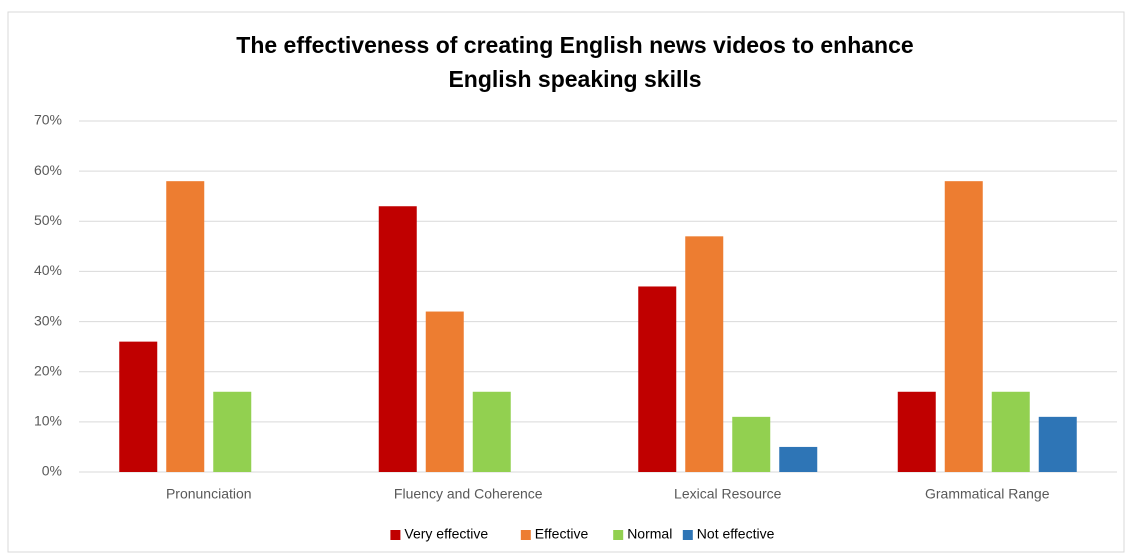 This screenshot has width=1131, height=557. What do you see at coordinates (48, 220) in the screenshot?
I see `y-tick-label: 50%` at bounding box center [48, 220].